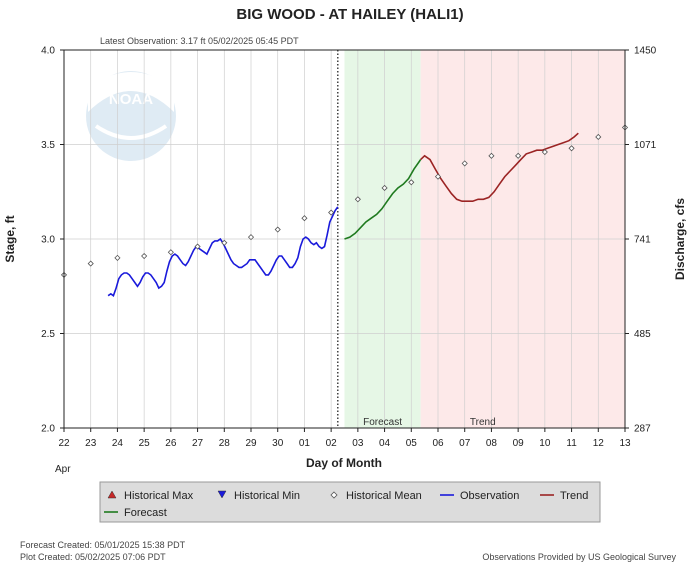 This screenshot has width=700, height=570. What do you see at coordinates (64, 443) in the screenshot?
I see `x-tick-label: 22` at bounding box center [64, 443].